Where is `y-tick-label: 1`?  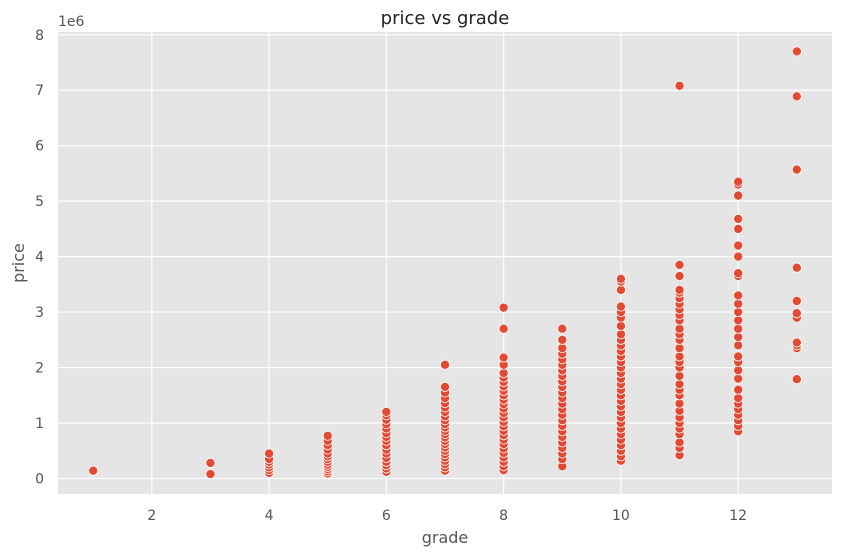
y-tick-label: 1 is located at coordinates (39, 424).